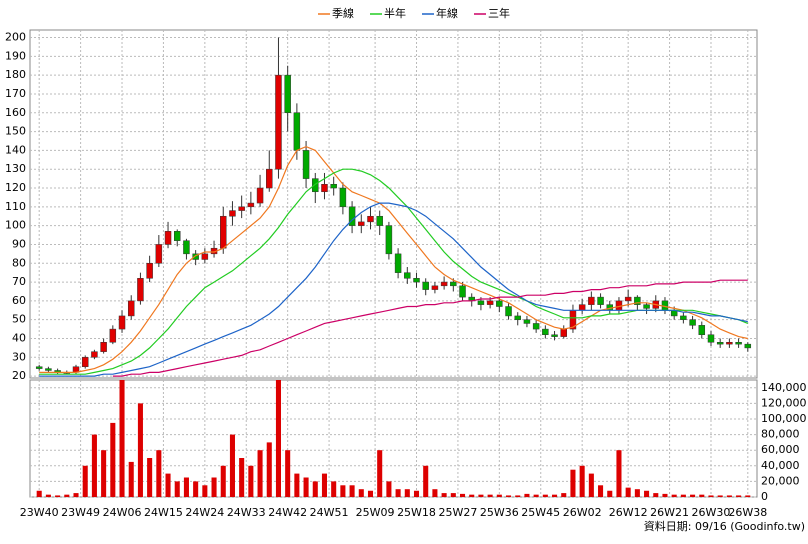 The height and width of the screenshot is (544, 808). I want to click on y-tick-label: 60,000, so click(780, 449).